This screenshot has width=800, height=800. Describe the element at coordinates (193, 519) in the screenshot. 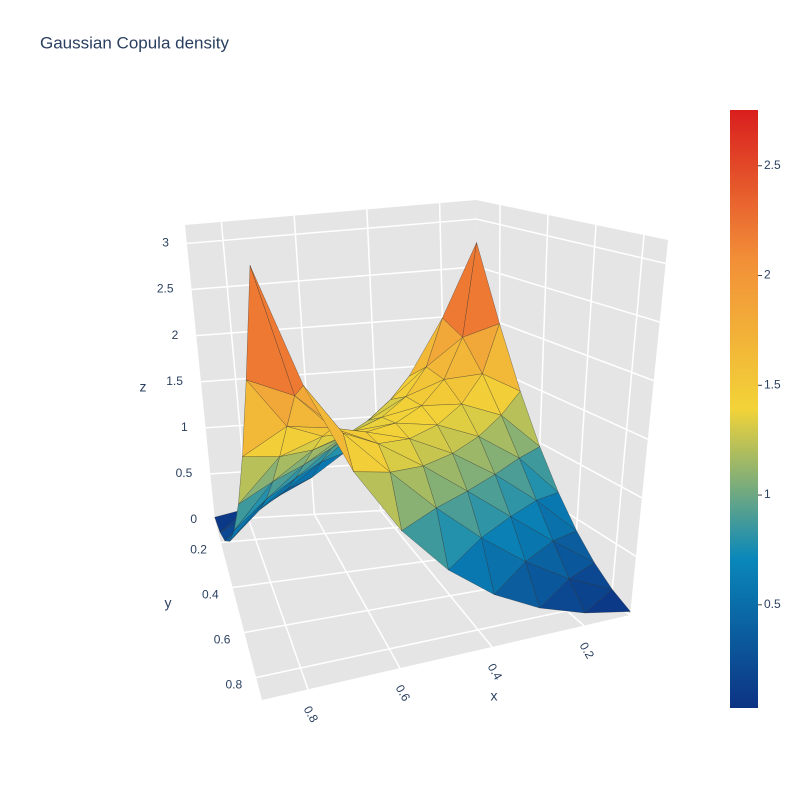

I see `z-tick-label: 0` at that location.